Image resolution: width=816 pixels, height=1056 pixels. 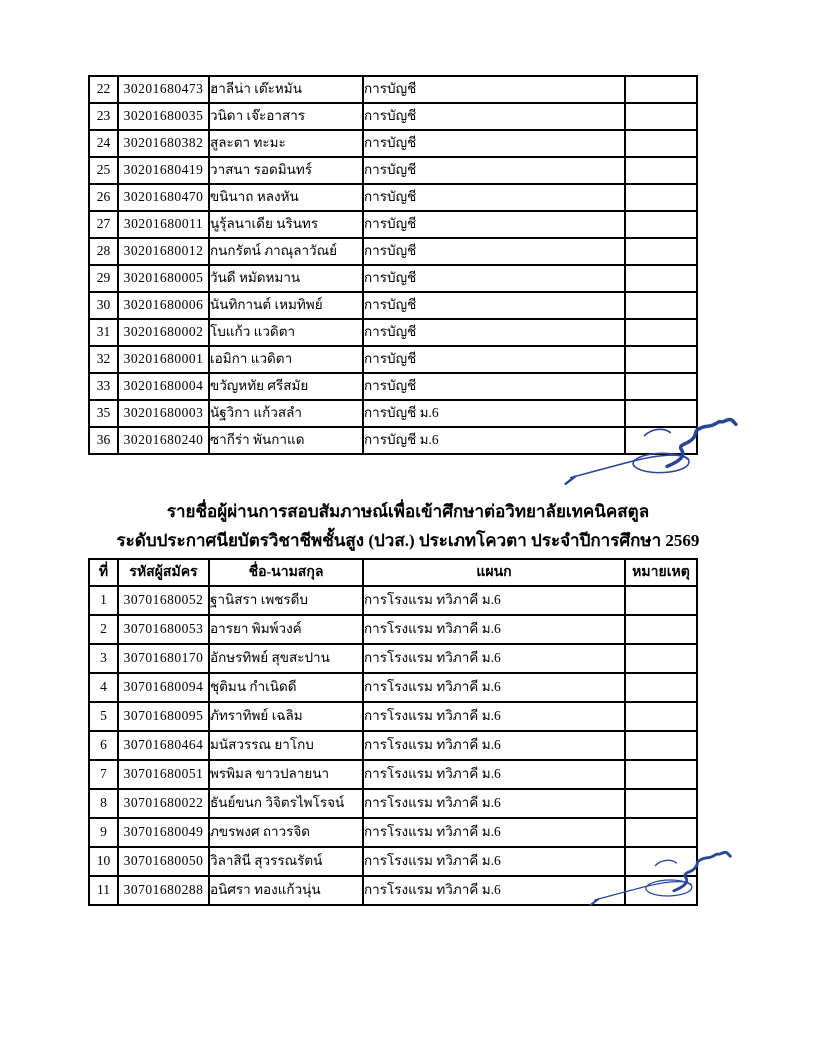 I want to click on table-row: 31 30201680002 โบแก้ว แวดิตา การบัญชี, so click(x=393, y=332).